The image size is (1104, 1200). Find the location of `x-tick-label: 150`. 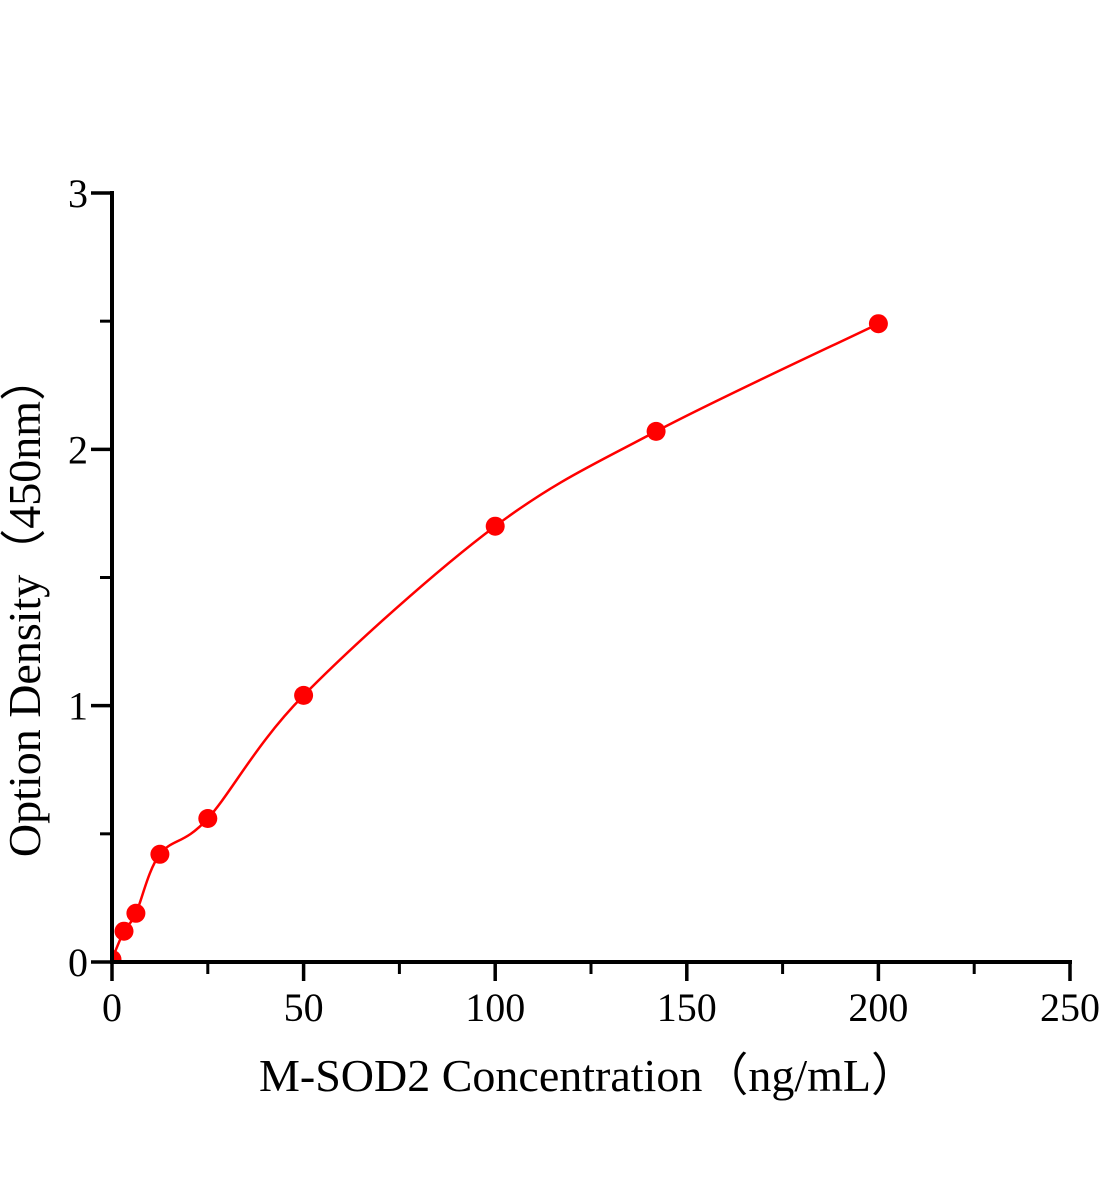

x-tick-label: 150 is located at coordinates (687, 1007).